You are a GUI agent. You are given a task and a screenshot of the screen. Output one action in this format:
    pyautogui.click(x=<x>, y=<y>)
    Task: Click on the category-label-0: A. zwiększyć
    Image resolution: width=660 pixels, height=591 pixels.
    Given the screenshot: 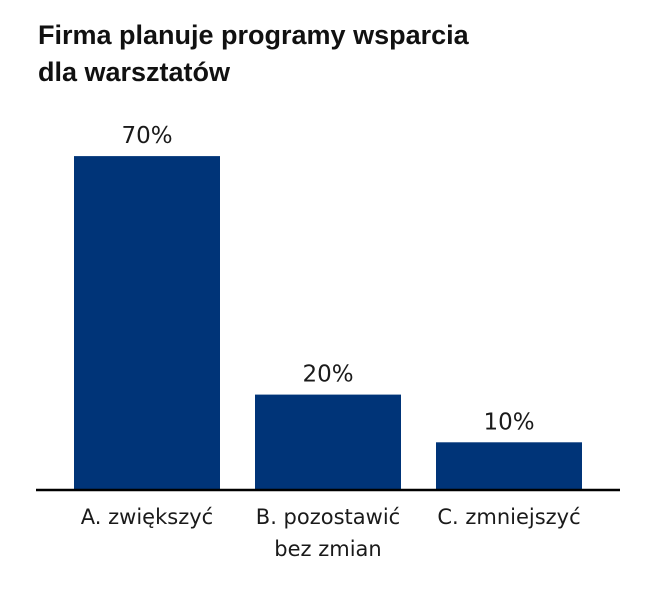 What is the action you would take?
    pyautogui.click(x=147, y=517)
    